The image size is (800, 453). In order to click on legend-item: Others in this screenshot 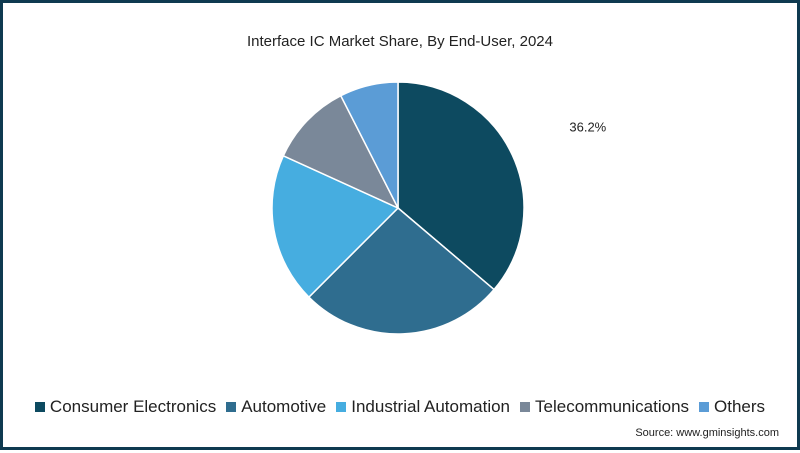, I will do `click(732, 407)`.